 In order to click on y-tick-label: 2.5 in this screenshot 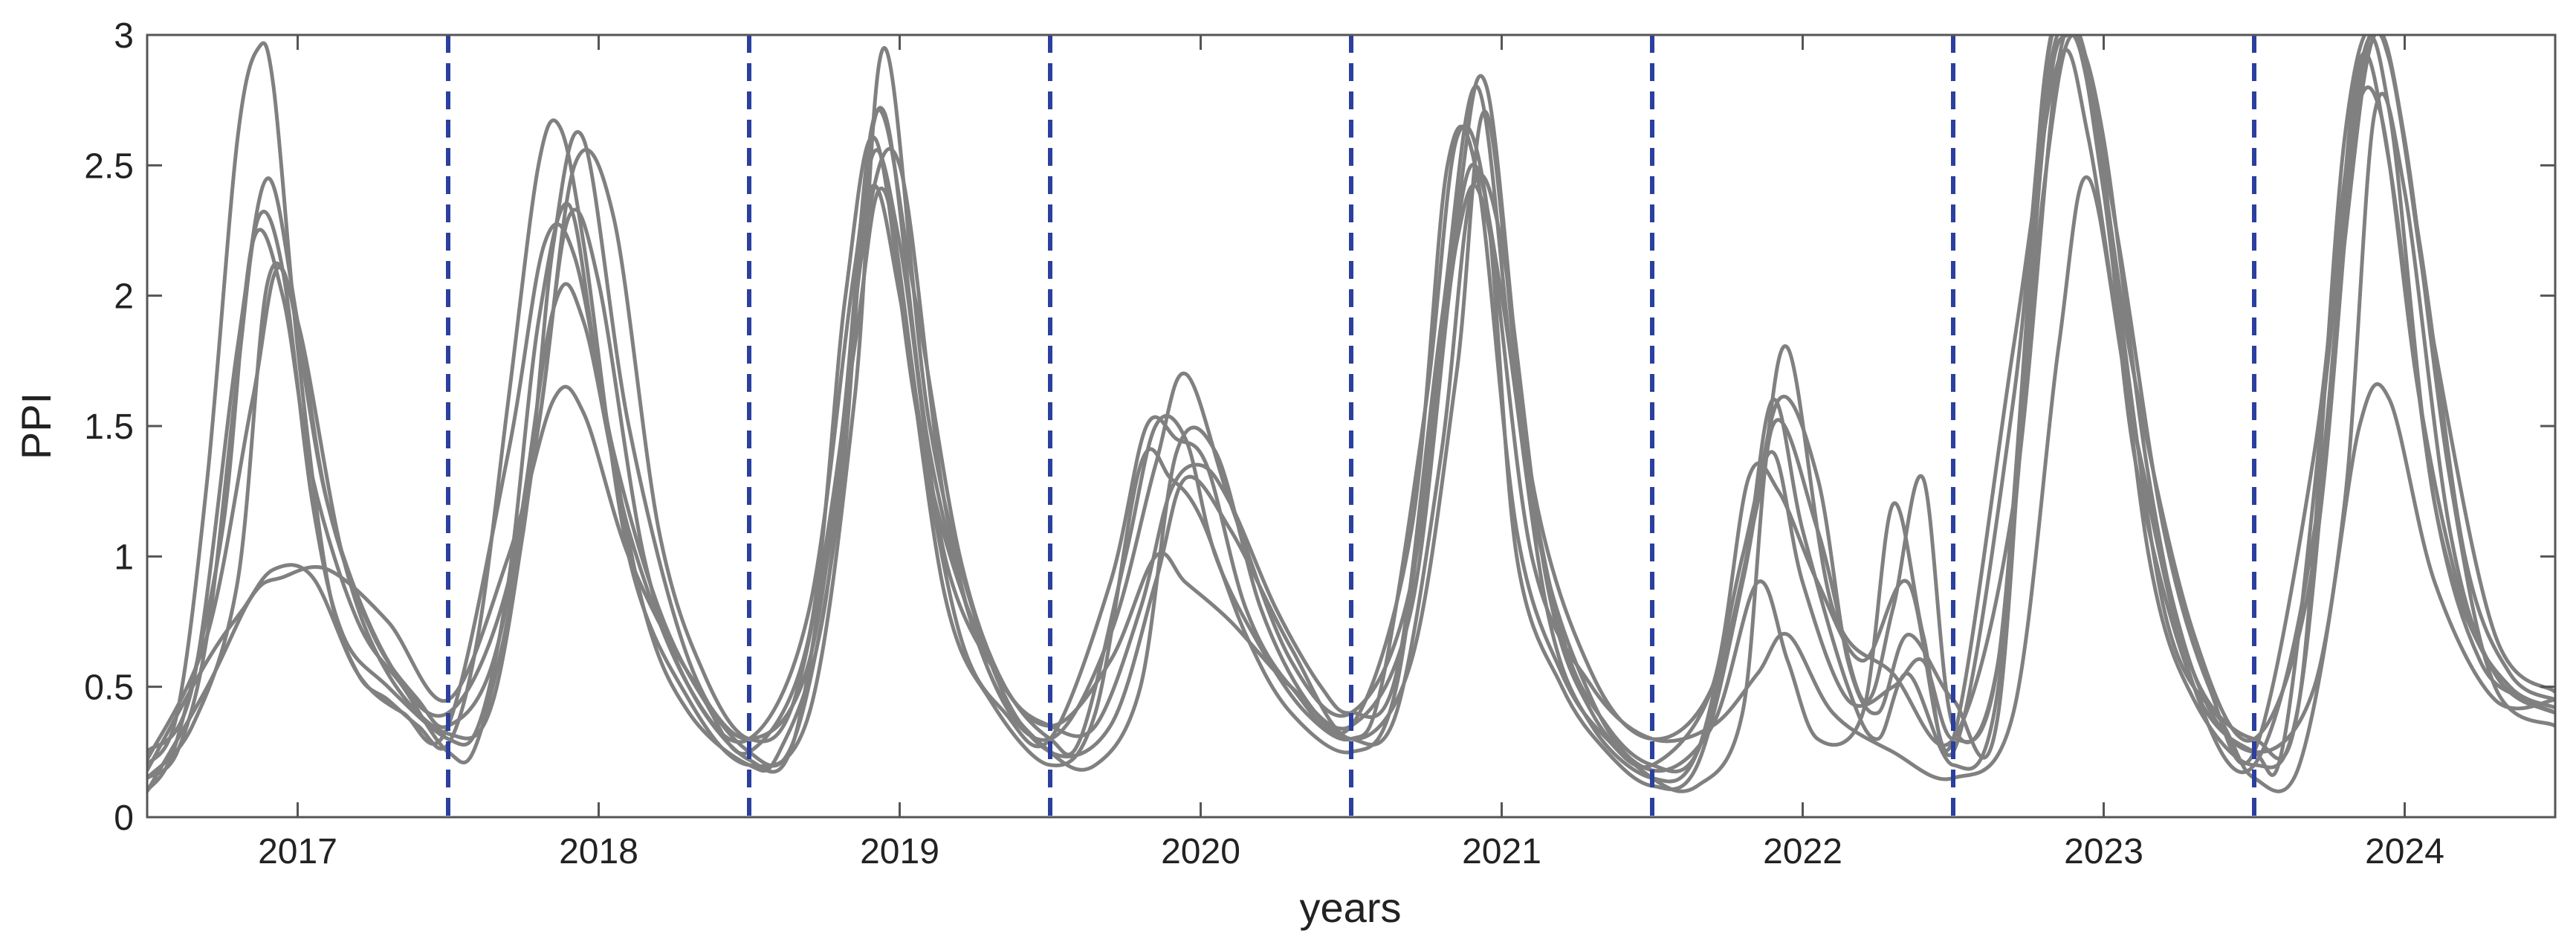, I will do `click(109, 166)`.